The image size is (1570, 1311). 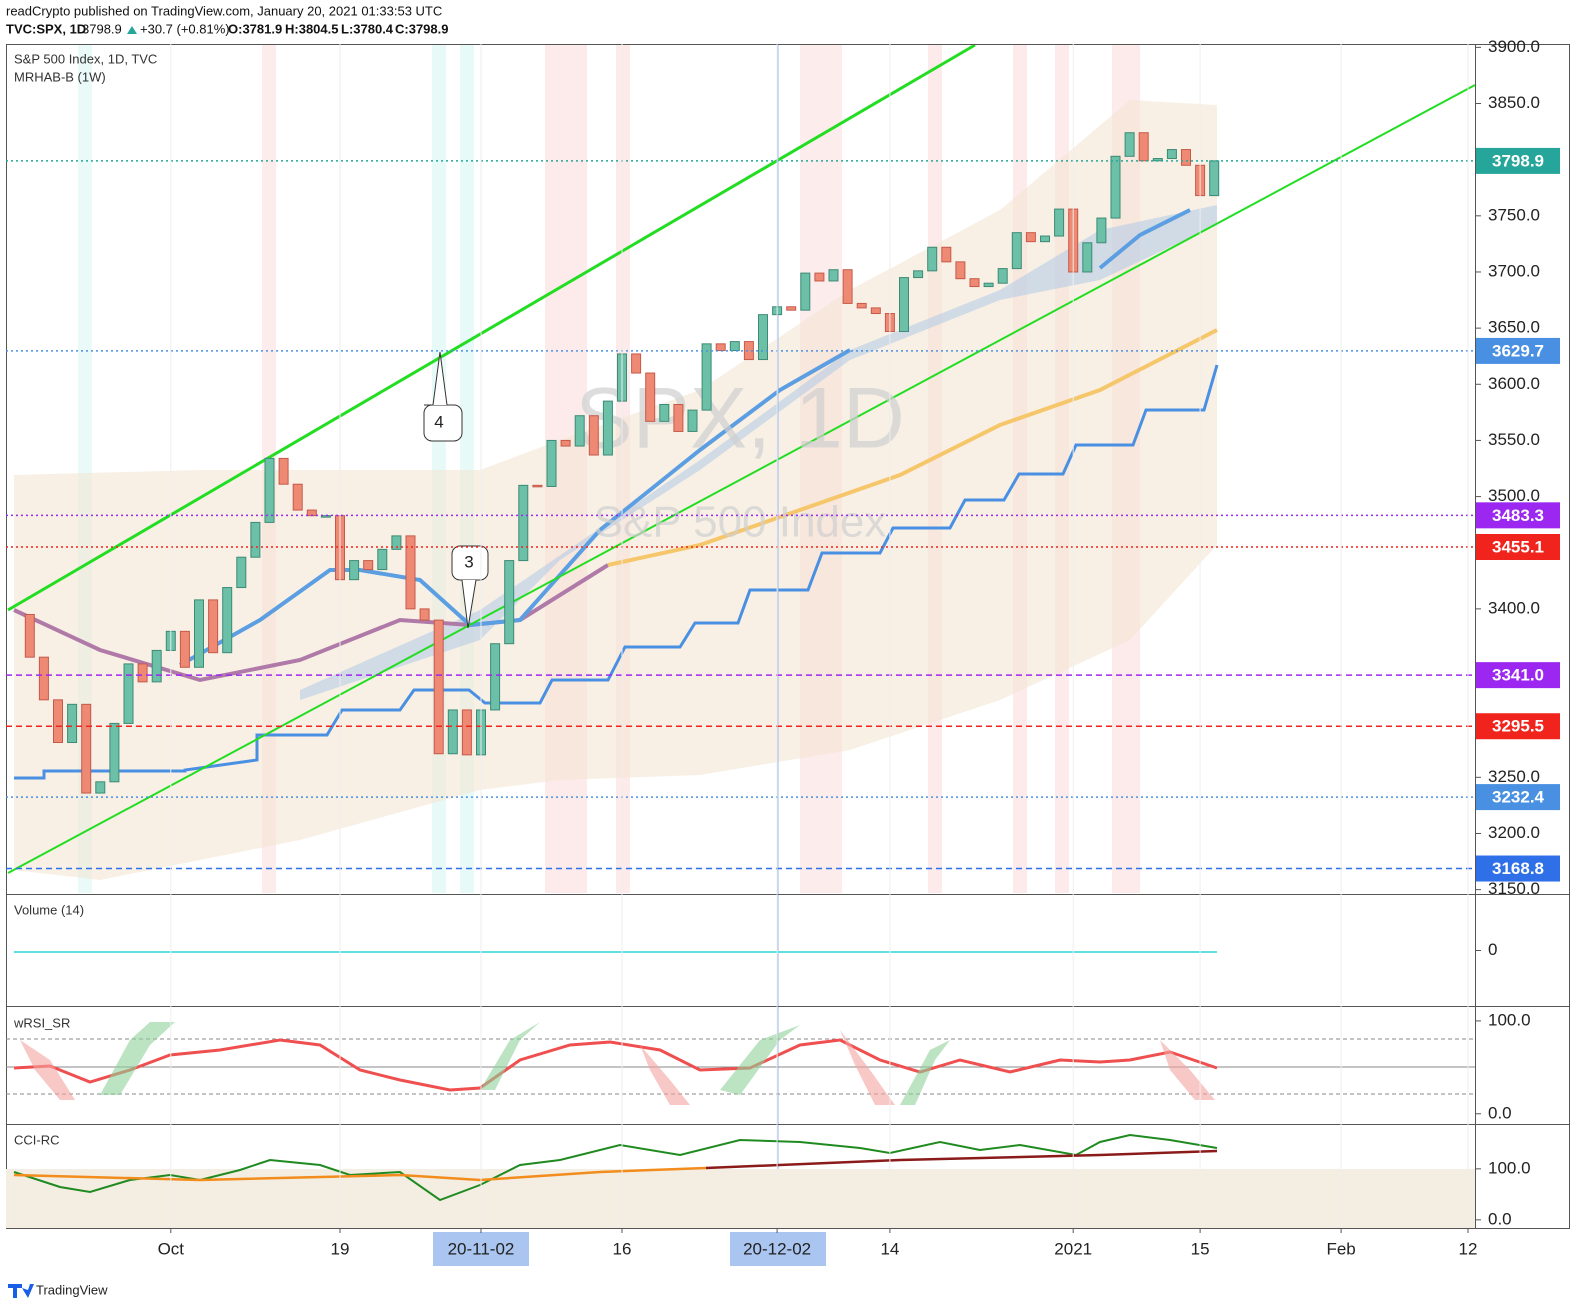 What do you see at coordinates (367, 28) in the screenshot?
I see `ohlc-low: L:3780.4` at bounding box center [367, 28].